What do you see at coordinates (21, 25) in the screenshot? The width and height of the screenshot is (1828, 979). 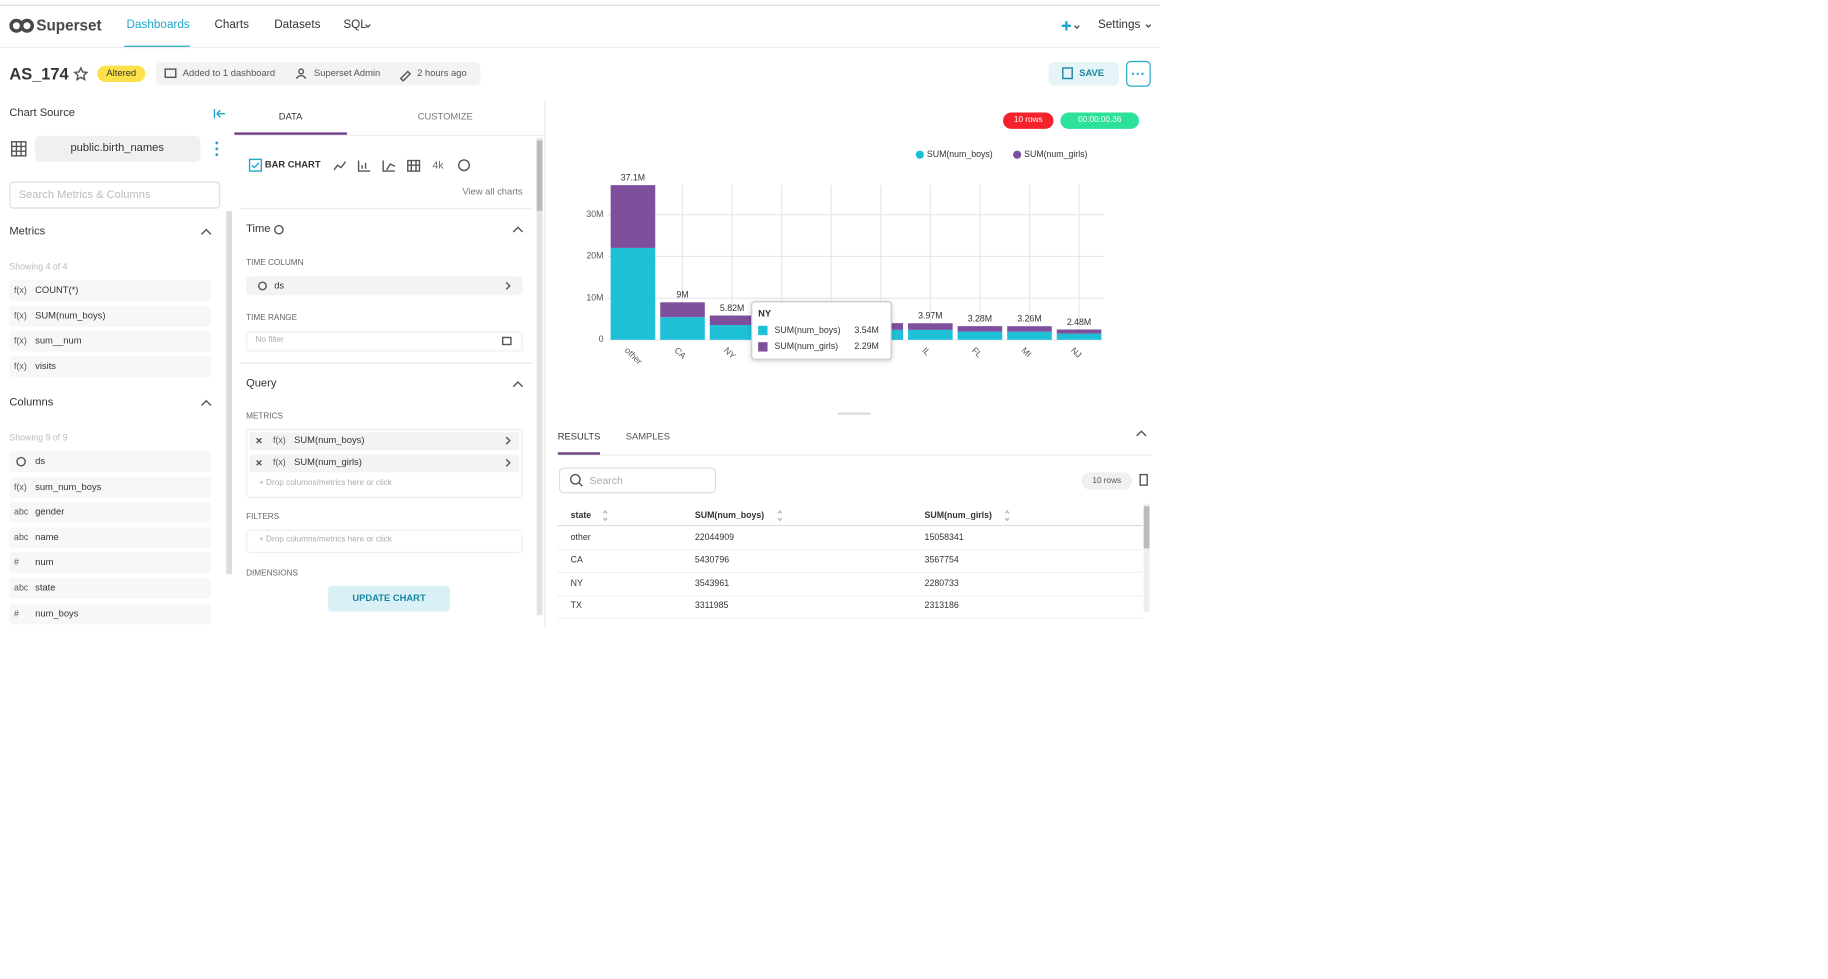 I see `logo-icon` at bounding box center [21, 25].